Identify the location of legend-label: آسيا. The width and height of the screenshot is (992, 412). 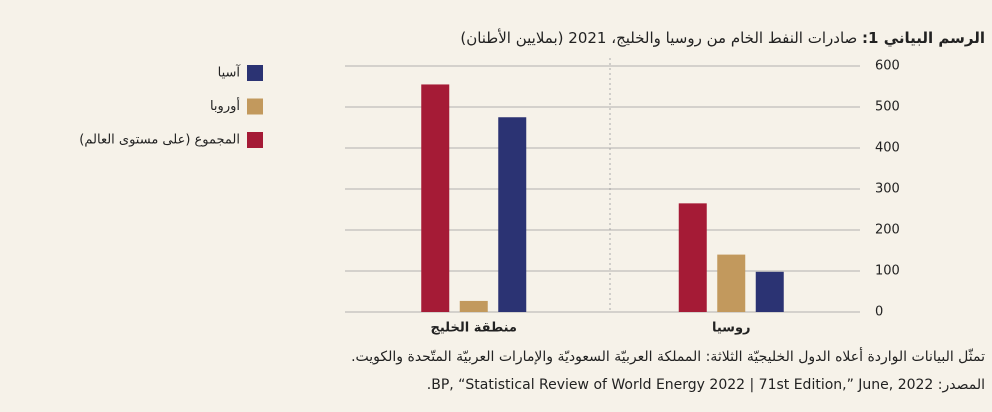
(230, 72).